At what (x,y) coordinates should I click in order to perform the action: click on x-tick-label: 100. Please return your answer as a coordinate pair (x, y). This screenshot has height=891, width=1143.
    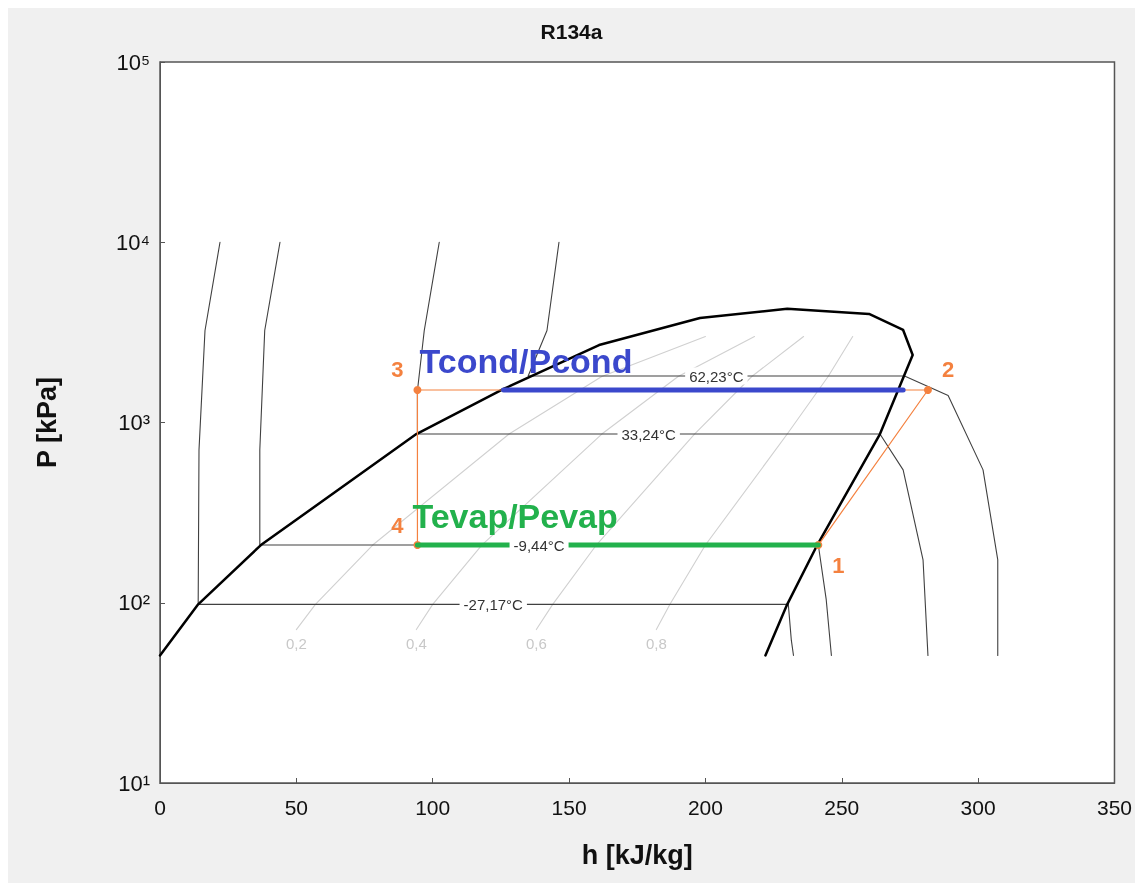
    Looking at the image, I should click on (433, 807).